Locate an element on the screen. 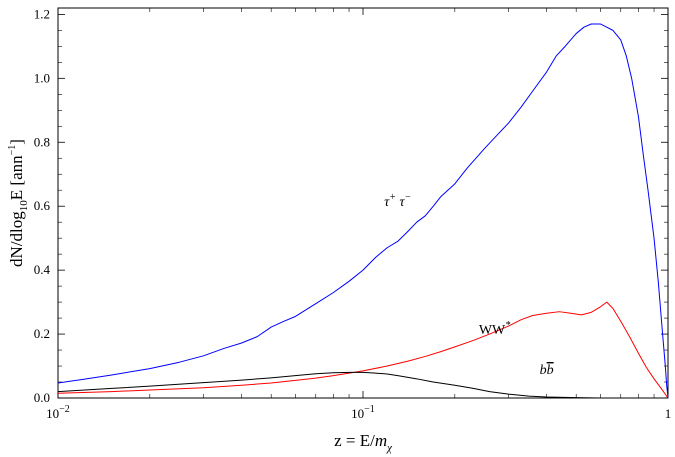  y-tick-label: 0.0 is located at coordinates (42, 397).